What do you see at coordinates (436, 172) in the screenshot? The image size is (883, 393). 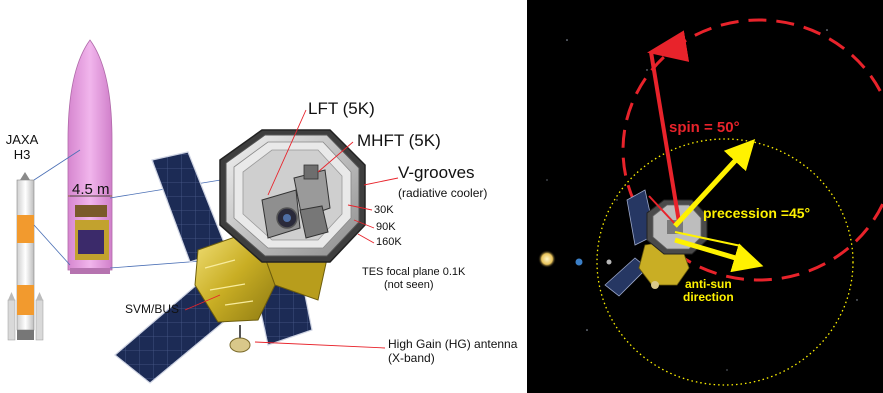 I see `vgrooves-label: V-grooves` at bounding box center [436, 172].